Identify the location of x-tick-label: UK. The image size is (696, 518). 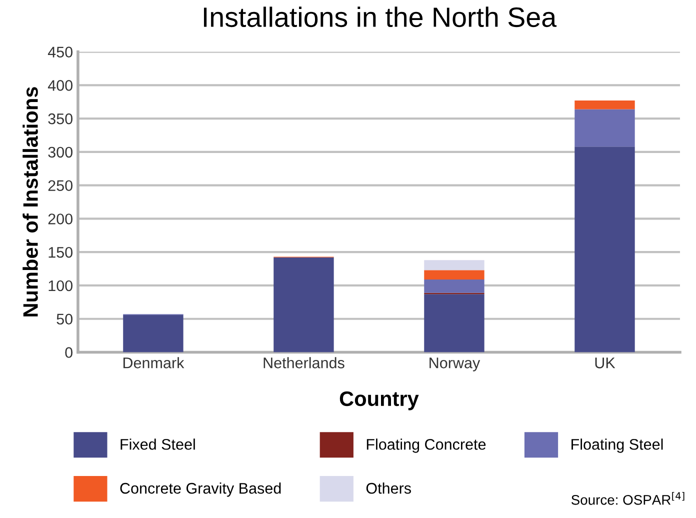
(605, 363).